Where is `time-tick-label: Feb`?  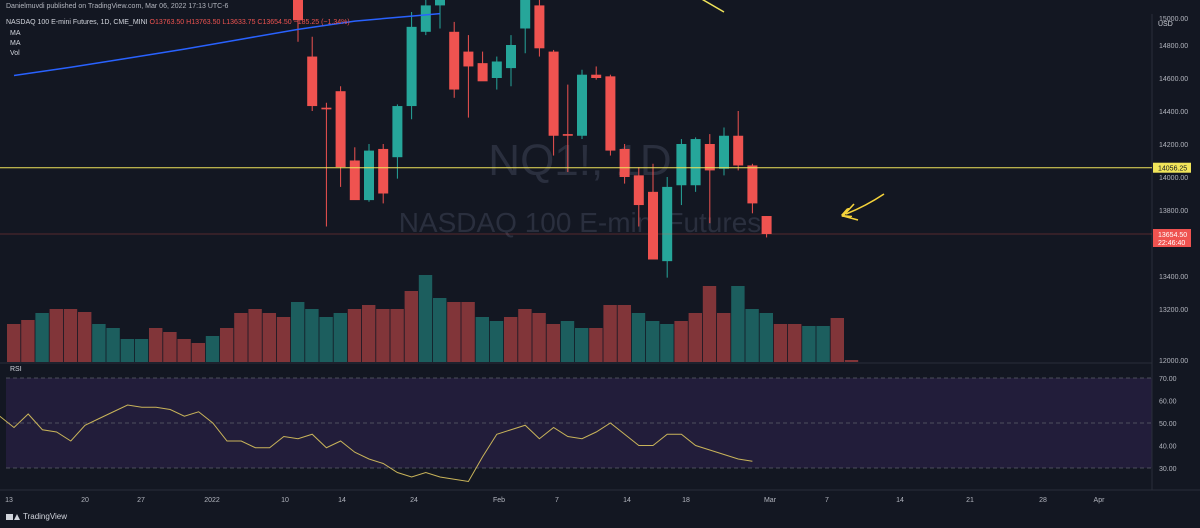 time-tick-label: Feb is located at coordinates (499, 500).